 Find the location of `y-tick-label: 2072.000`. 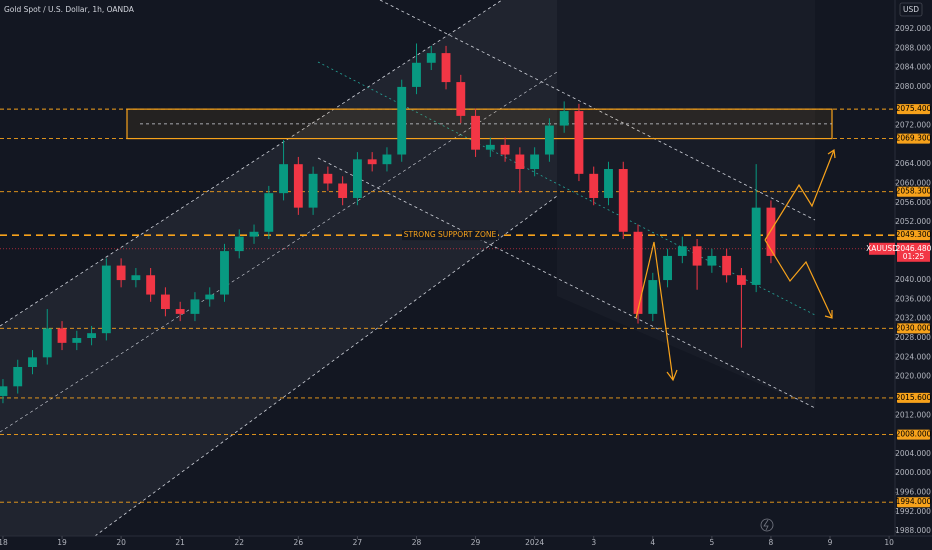

y-tick-label: 2072.000 is located at coordinates (913, 125).